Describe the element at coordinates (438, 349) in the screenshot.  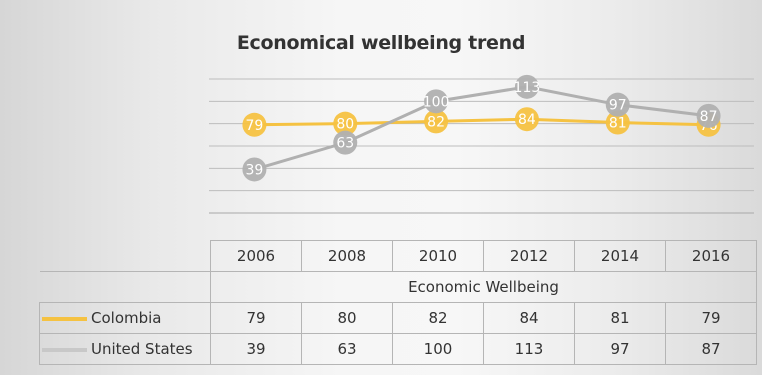
I see `table-value: 100` at that location.